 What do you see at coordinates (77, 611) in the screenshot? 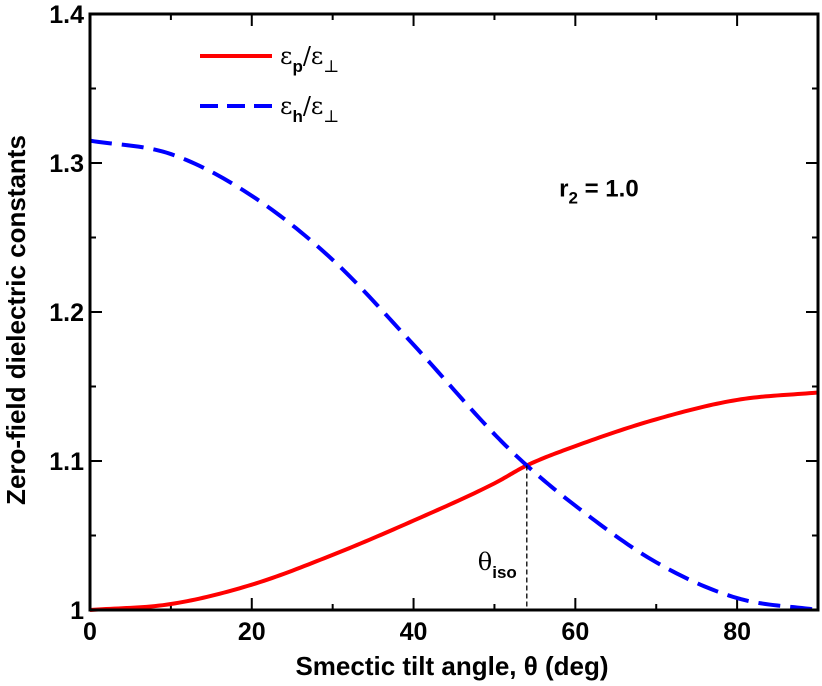
I see `y-tick-label: 1` at bounding box center [77, 611].